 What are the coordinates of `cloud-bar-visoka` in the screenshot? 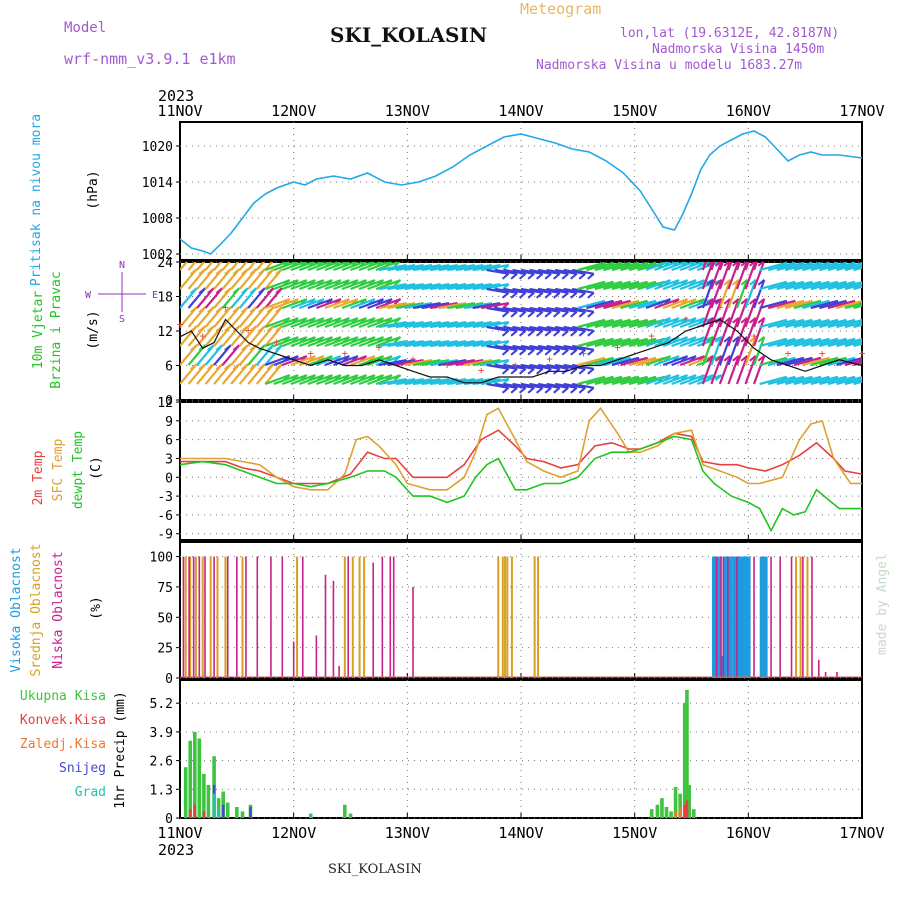 It's located at (714, 617).